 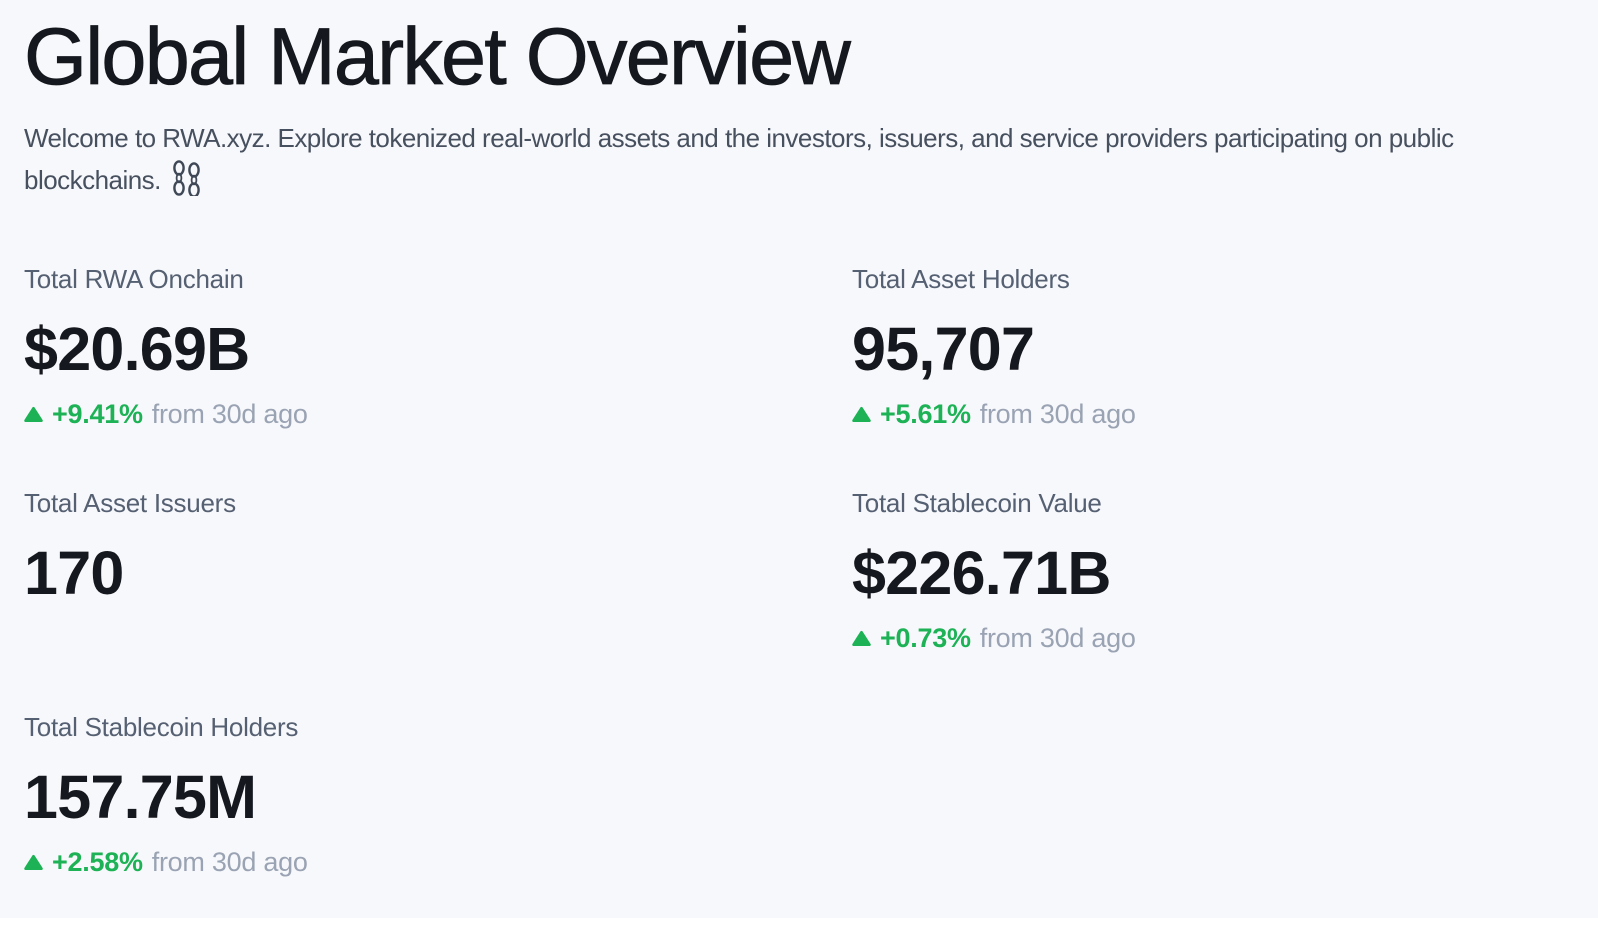 What do you see at coordinates (97, 414) in the screenshot?
I see `stat-change-percent: +9.41%` at bounding box center [97, 414].